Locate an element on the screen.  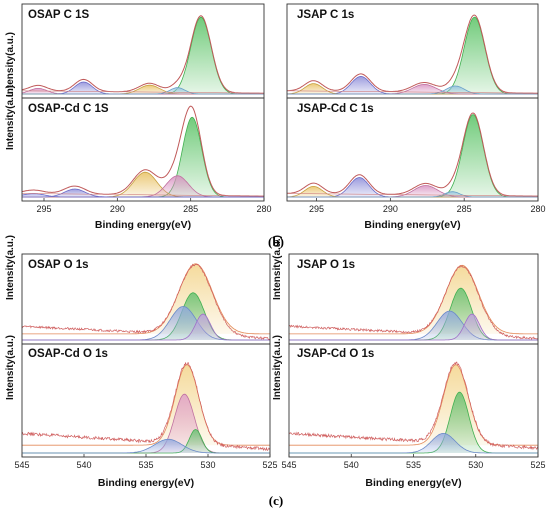
caption-c: (c) is located at coordinates (276, 500).